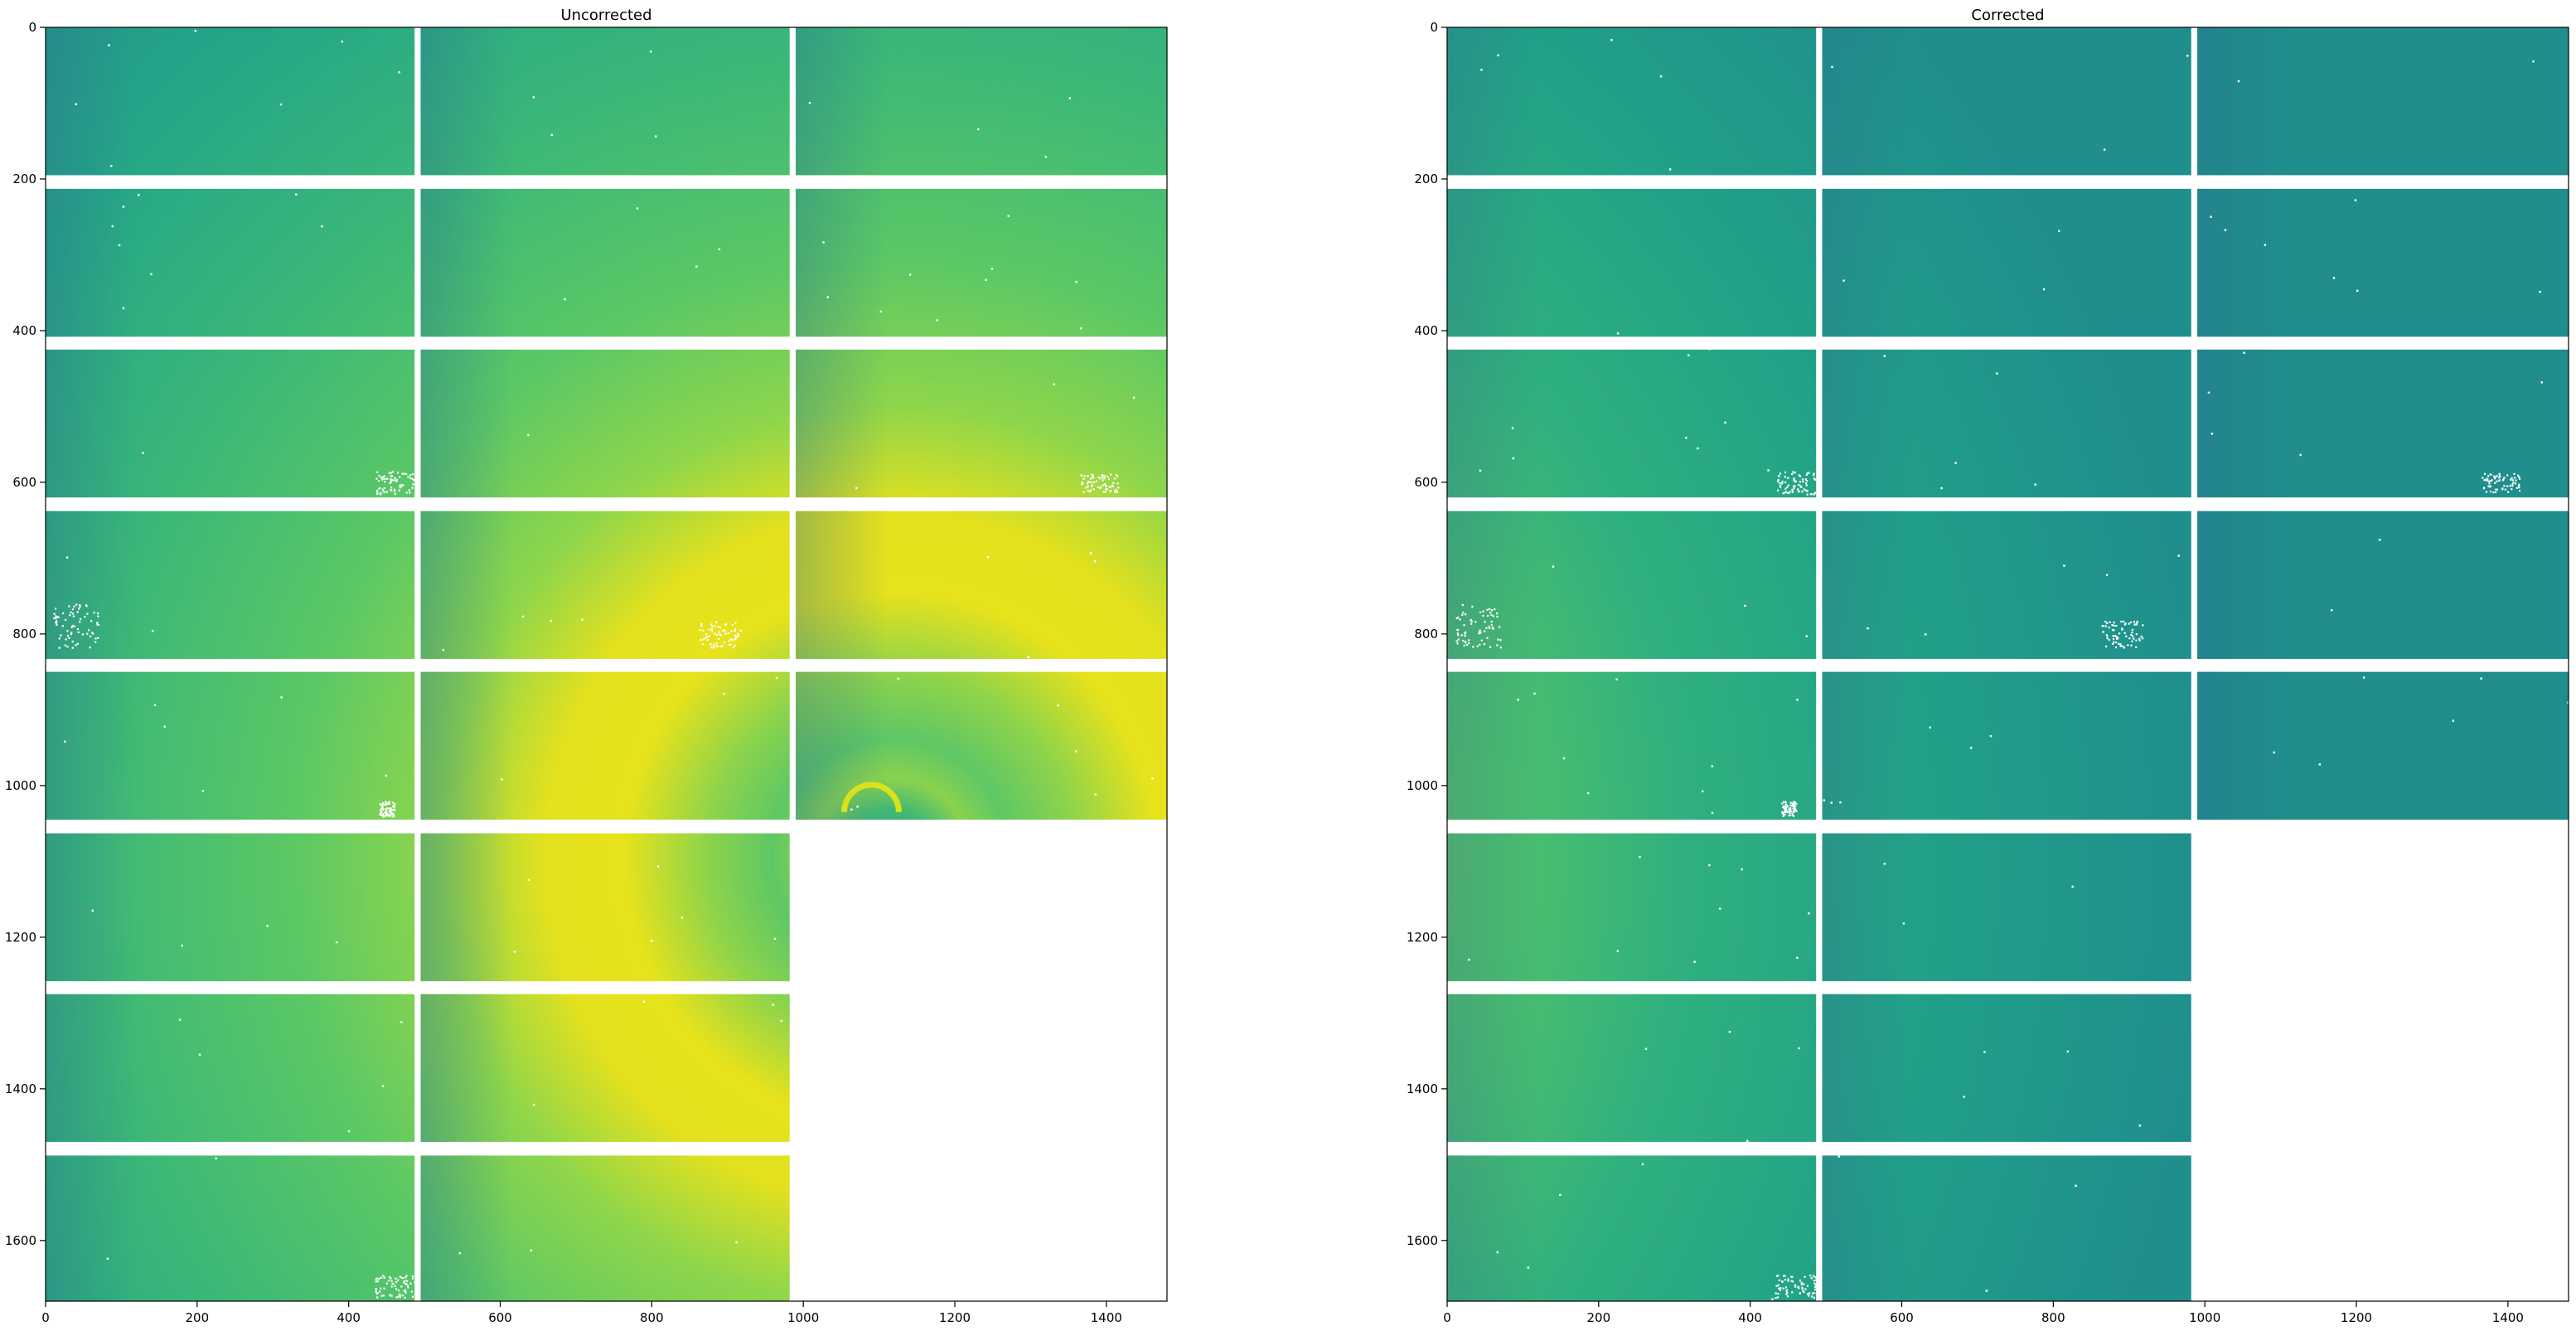 The width and height of the screenshot is (2576, 1331). Describe the element at coordinates (605, 585) in the screenshot. I see `module-shading` at that location.